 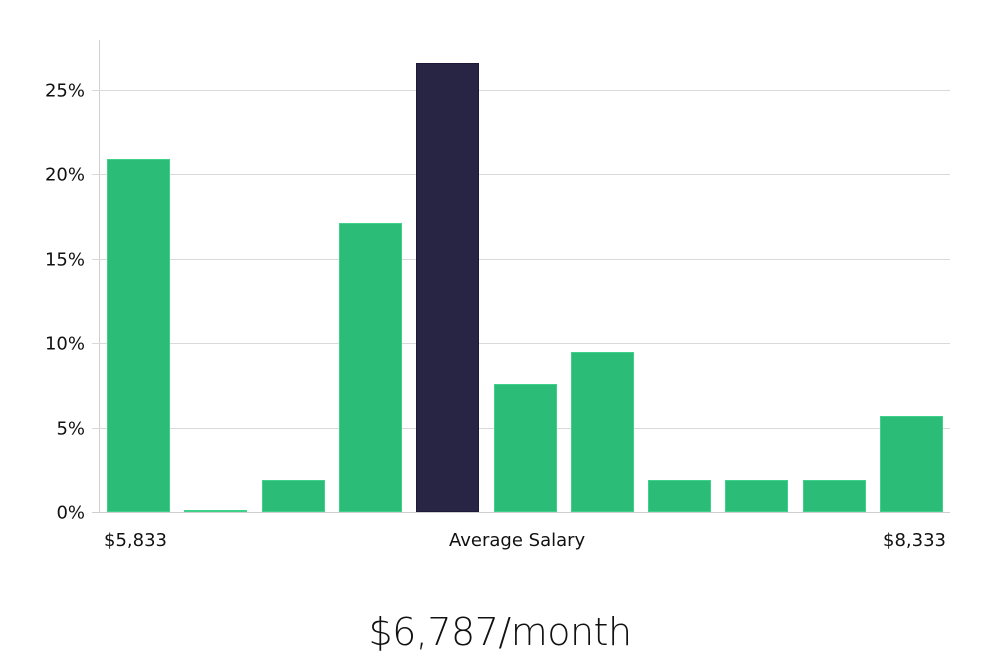 What do you see at coordinates (135, 540) in the screenshot?
I see `x-min-label: $5,833` at bounding box center [135, 540].